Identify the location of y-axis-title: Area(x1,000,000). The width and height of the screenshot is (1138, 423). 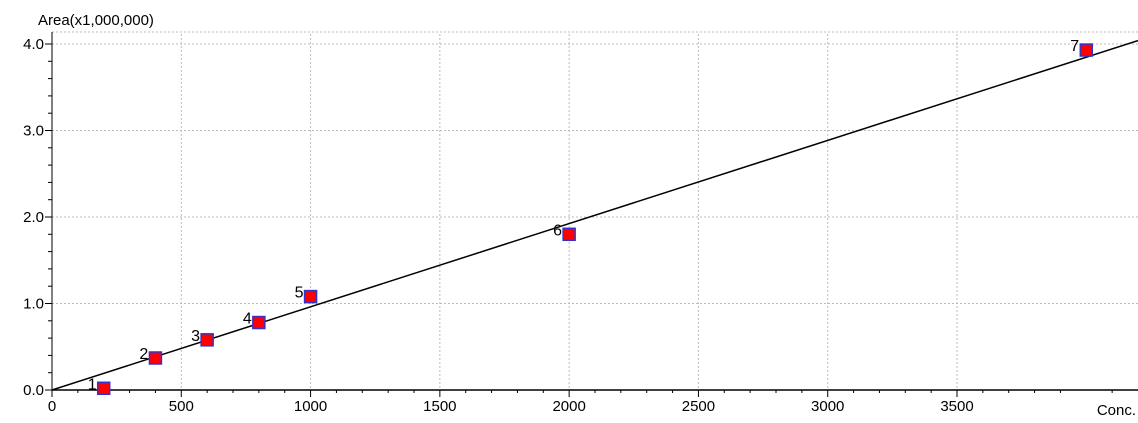
(96, 20).